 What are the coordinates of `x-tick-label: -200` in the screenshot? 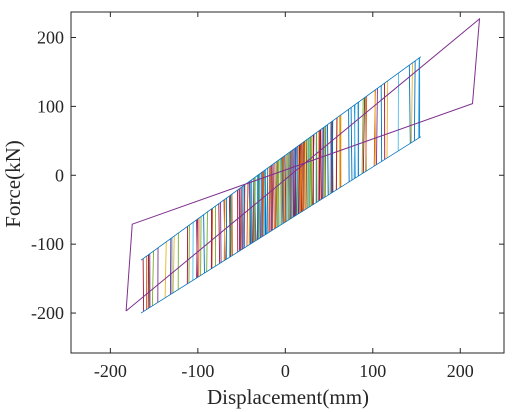 It's located at (110, 371).